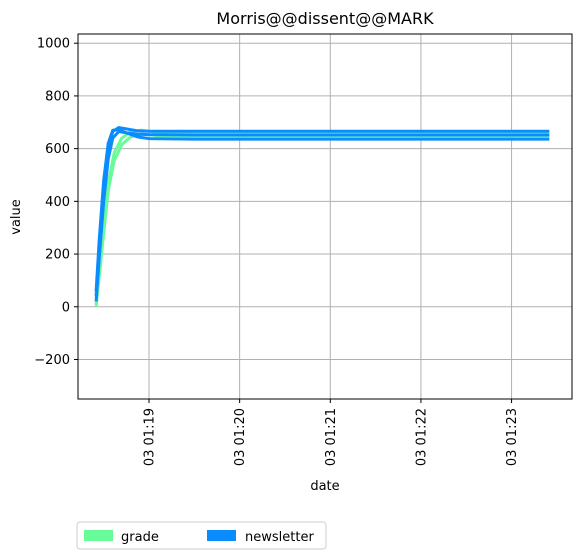 This screenshot has width=583, height=559. Describe the element at coordinates (57, 255) in the screenshot. I see `y-tick-label: 200` at that location.